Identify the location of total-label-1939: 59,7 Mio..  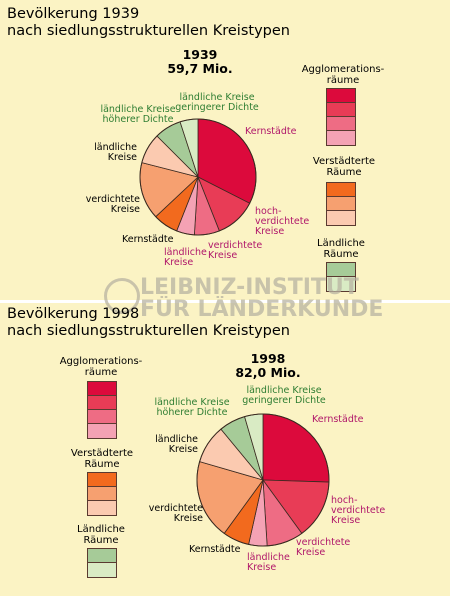
(200, 68).